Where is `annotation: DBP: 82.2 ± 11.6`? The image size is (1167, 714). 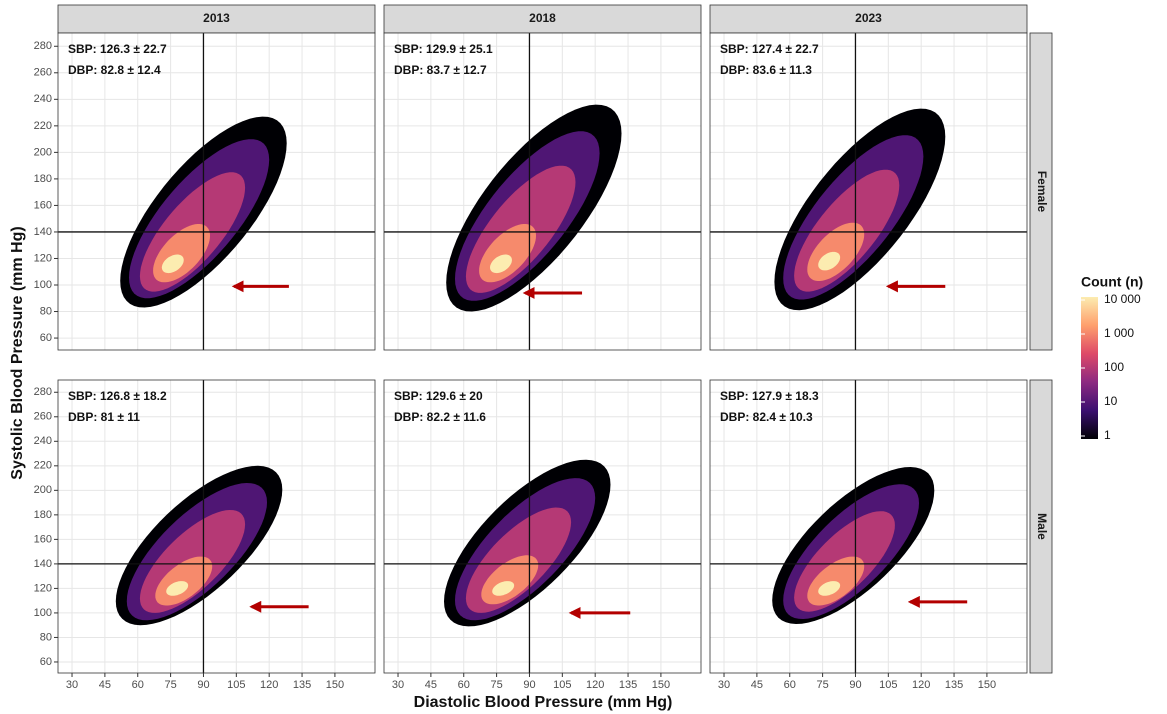
annotation: DBP: 82.2 ± 11.6 is located at coordinates (440, 417).